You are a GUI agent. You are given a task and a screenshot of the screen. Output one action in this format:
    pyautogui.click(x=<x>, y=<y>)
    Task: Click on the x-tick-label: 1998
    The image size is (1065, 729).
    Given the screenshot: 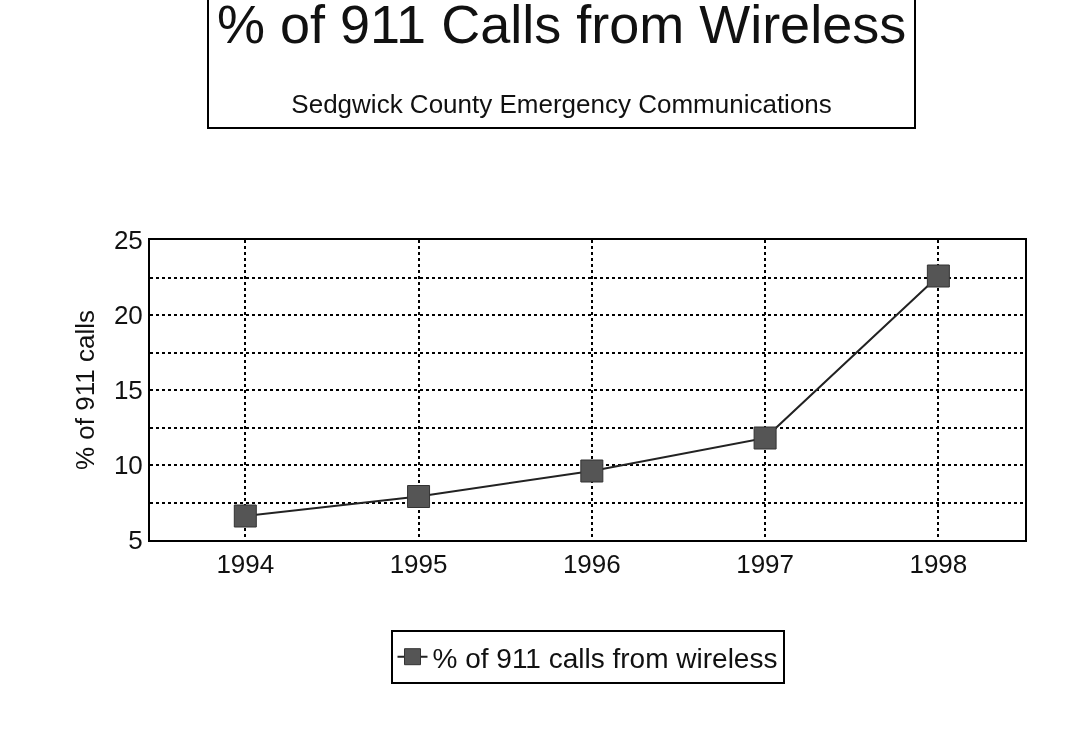 What is the action you would take?
    pyautogui.click(x=938, y=564)
    